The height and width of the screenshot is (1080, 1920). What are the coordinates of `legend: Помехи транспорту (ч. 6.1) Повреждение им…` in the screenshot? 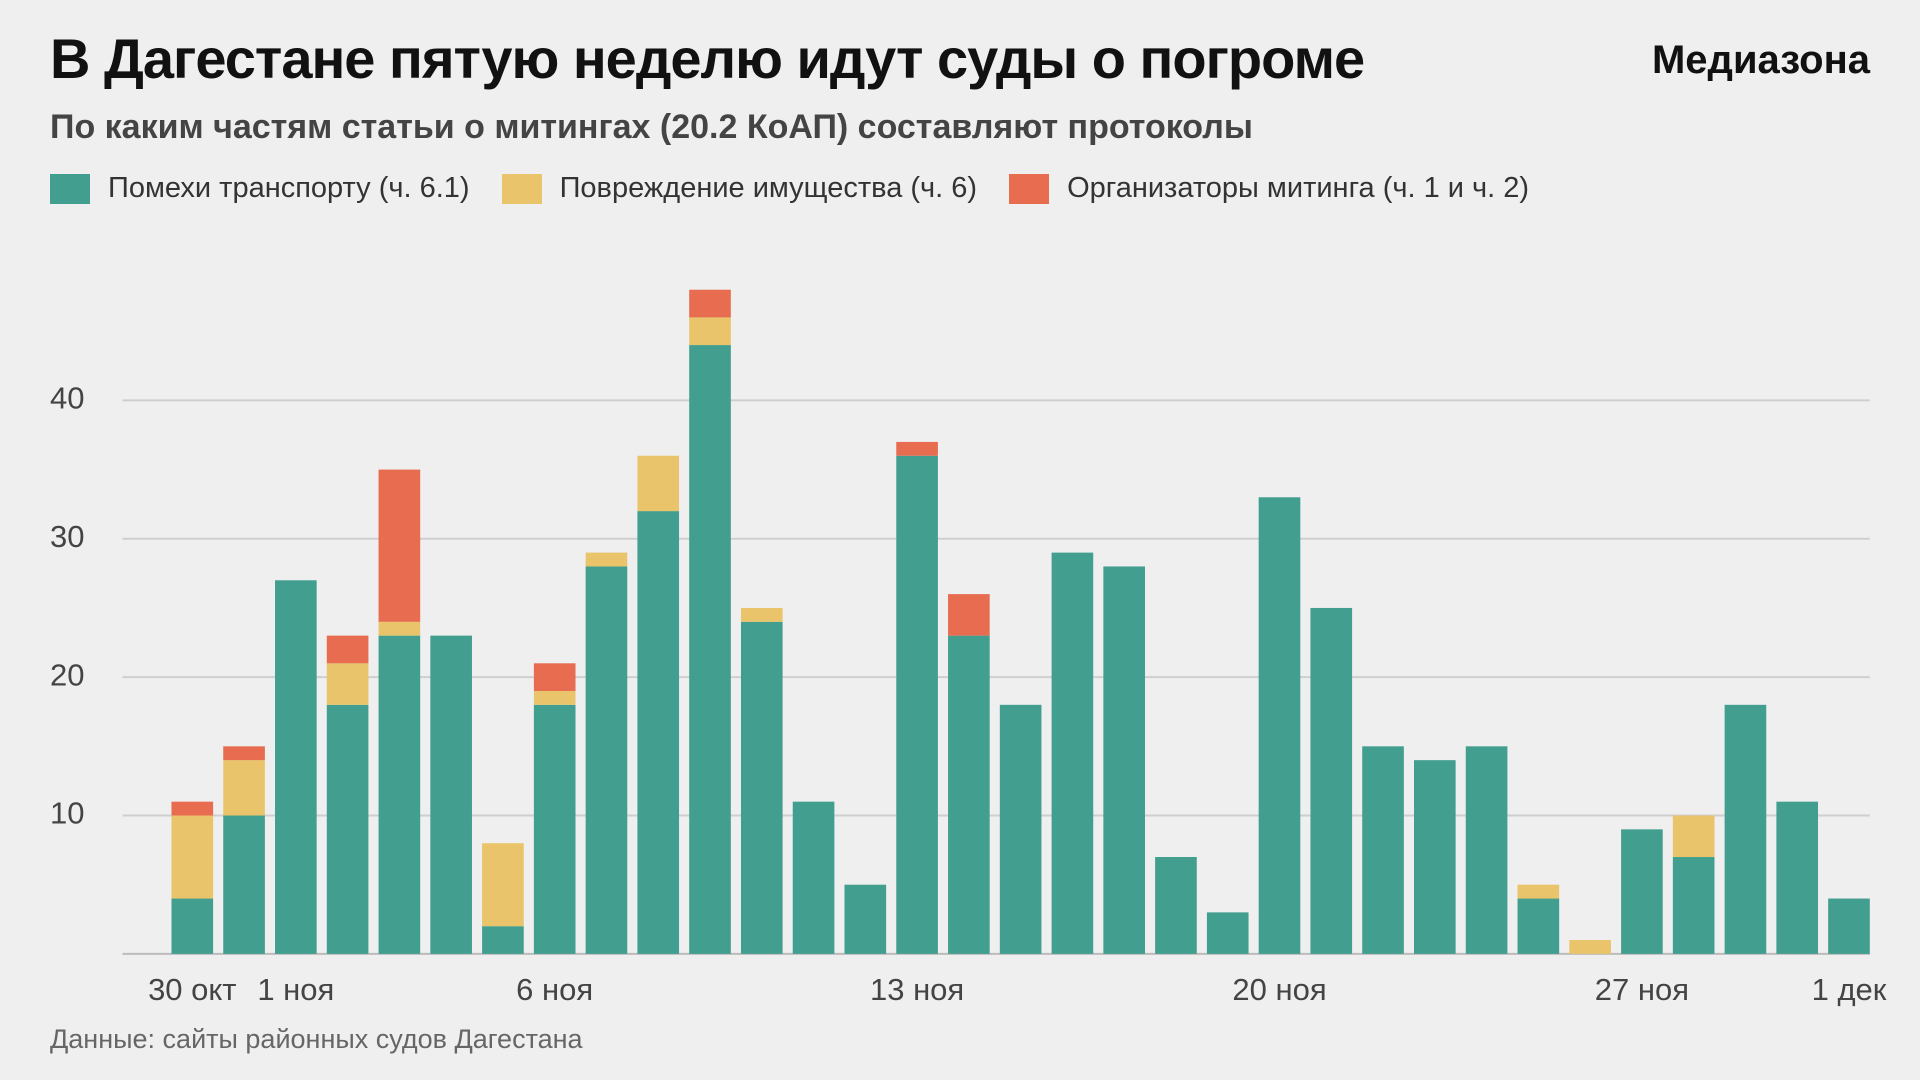 It's located at (789, 188).